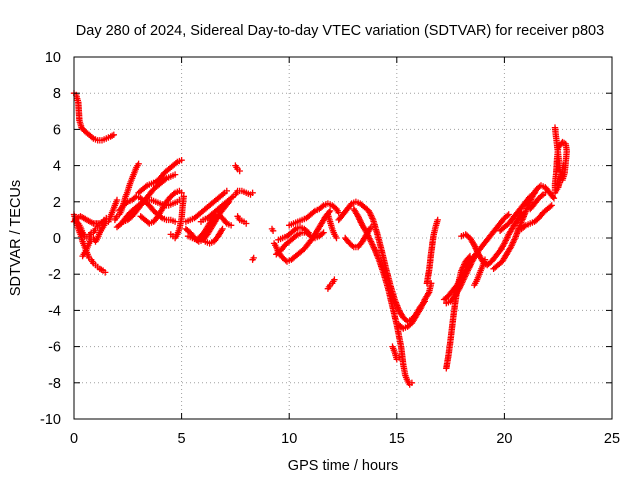  I want to click on series-arc-q, so click(212, 236).